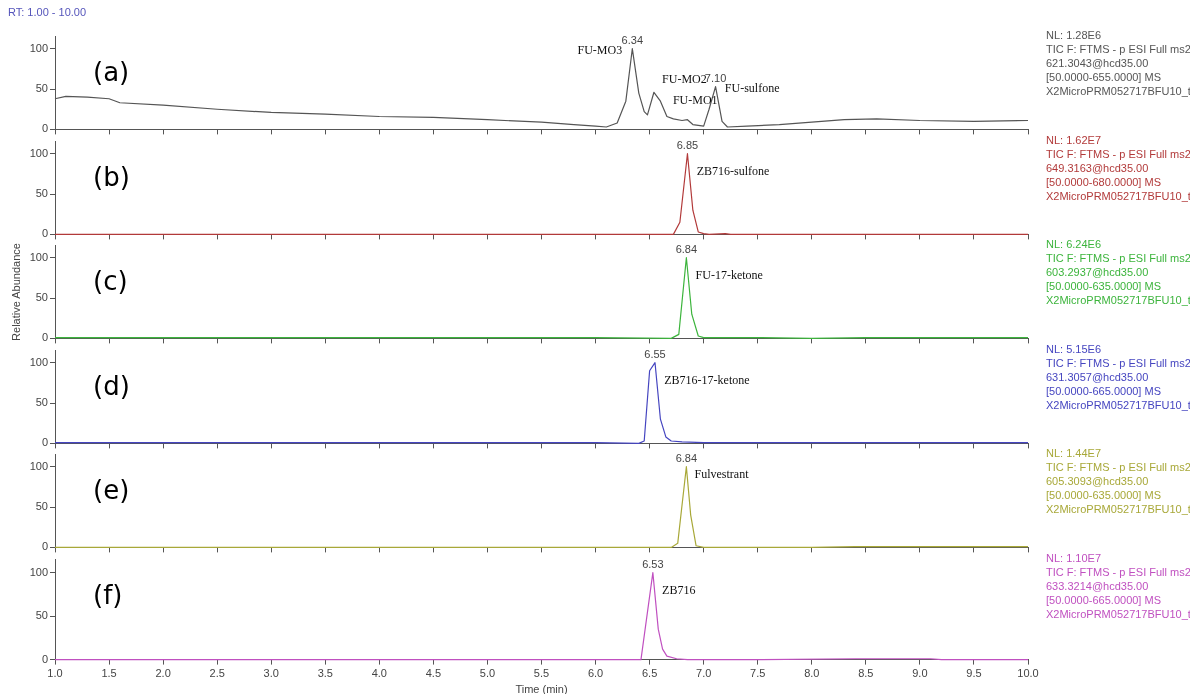 The height and width of the screenshot is (694, 1190). What do you see at coordinates (687, 144) in the screenshot?
I see `annotation: 6.85` at bounding box center [687, 144].